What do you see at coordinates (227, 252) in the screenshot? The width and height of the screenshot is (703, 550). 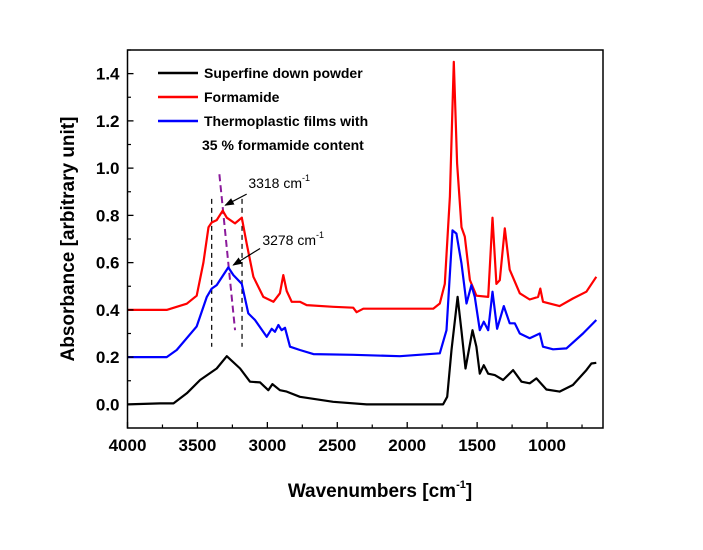 I see `peak-shift-guide-line` at bounding box center [227, 252].